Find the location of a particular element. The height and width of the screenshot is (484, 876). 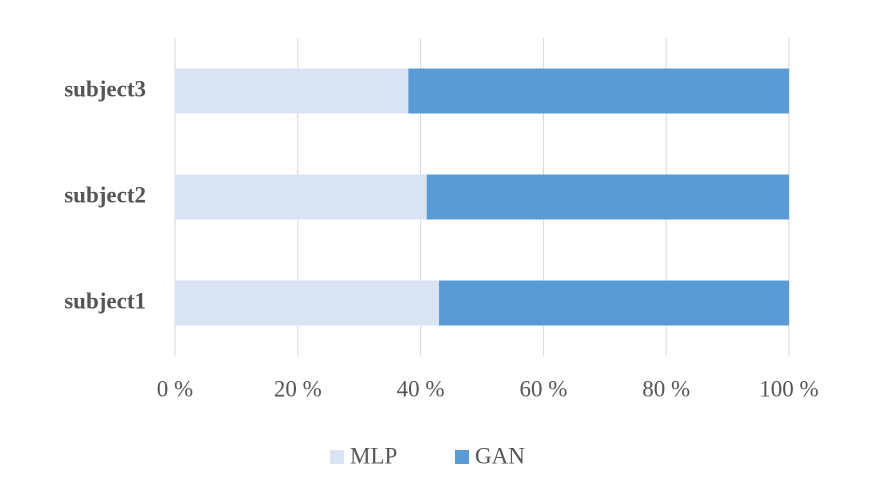

y-tick-label: subject2 is located at coordinates (105, 194).